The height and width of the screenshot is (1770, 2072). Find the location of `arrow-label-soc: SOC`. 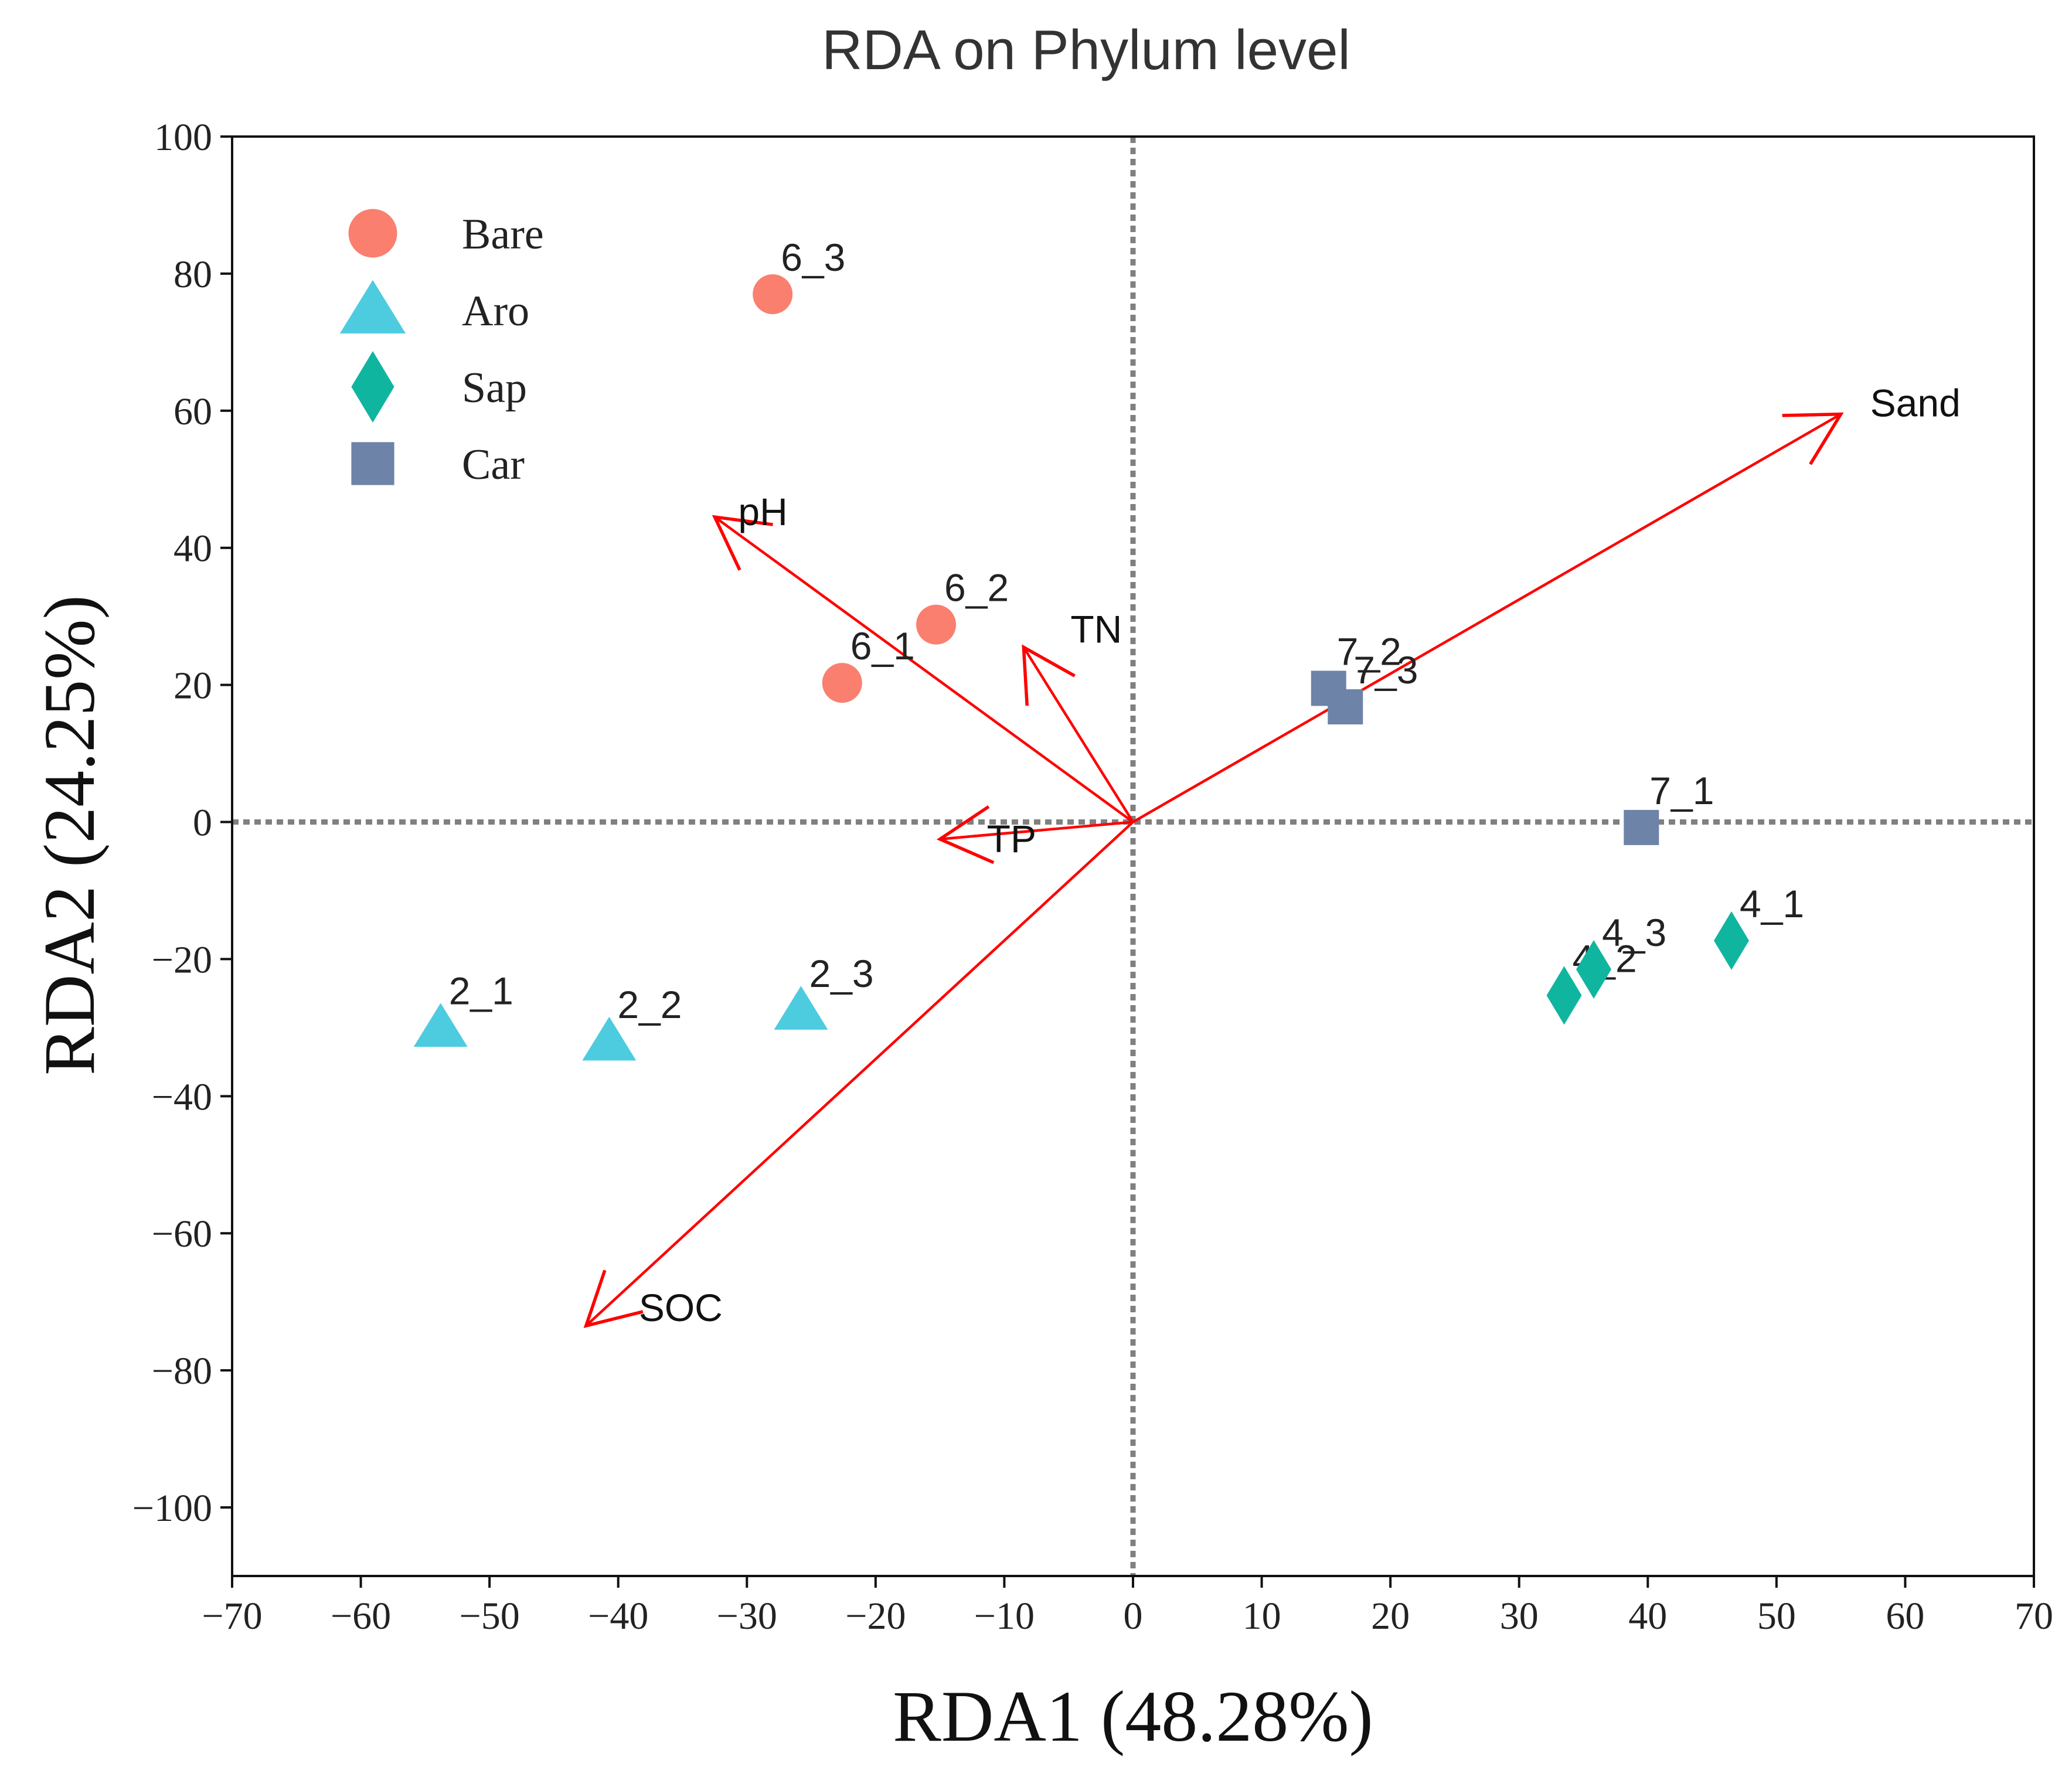

arrow-label-soc: SOC is located at coordinates (681, 1307).